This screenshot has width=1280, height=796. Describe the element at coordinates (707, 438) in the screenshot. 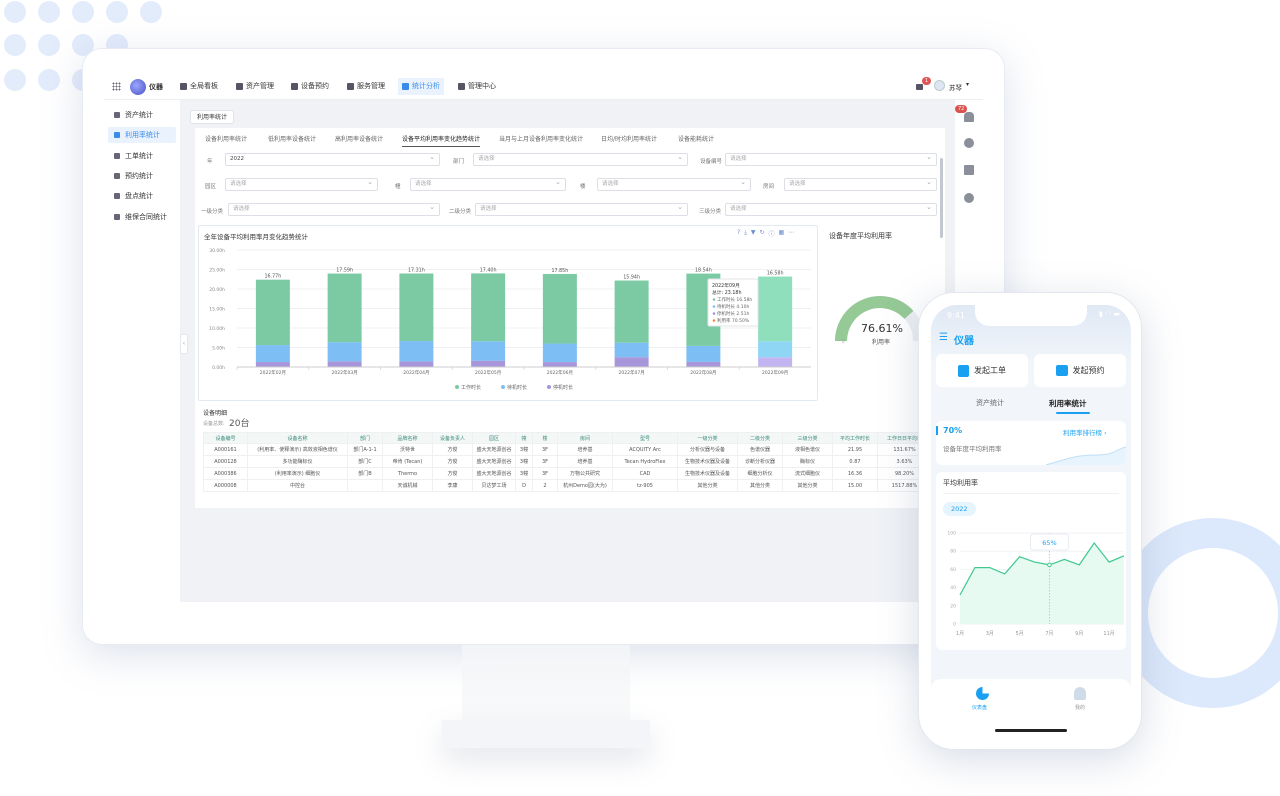

I see `column-header: 一级分类` at that location.